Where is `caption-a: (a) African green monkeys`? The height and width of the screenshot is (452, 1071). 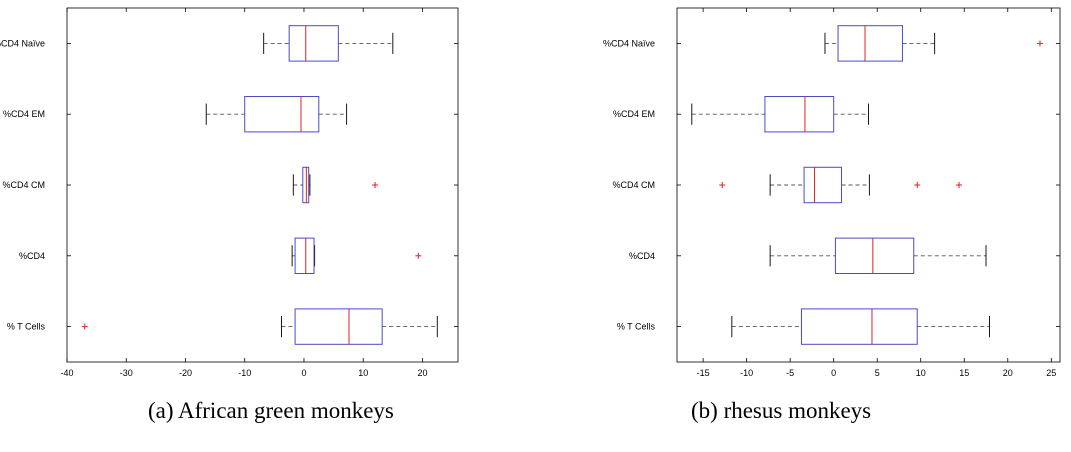
caption-a: (a) African green monkeys is located at coordinates (271, 410).